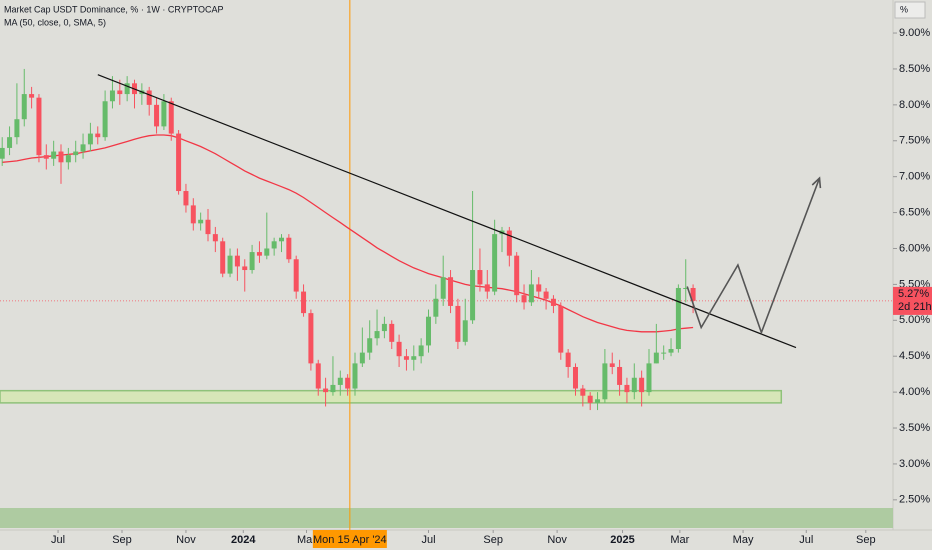 The height and width of the screenshot is (550, 932). I want to click on y-tick-label: 4.00%, so click(914, 392).